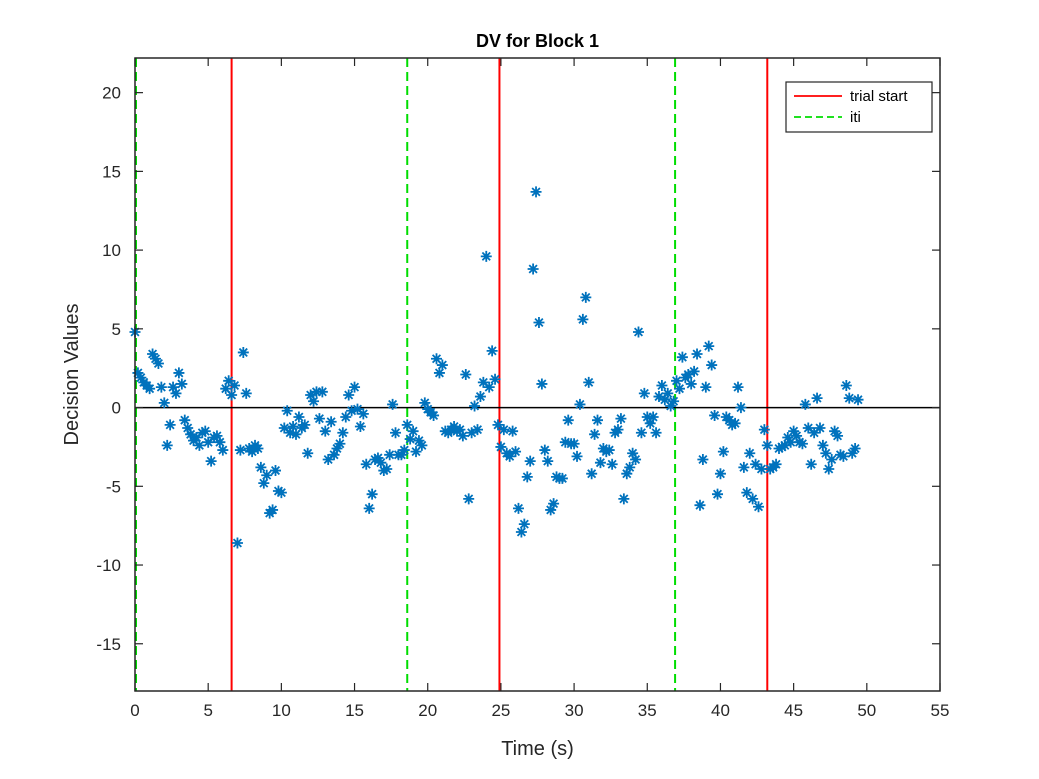 Image resolution: width=1039 pixels, height=779 pixels. I want to click on legend: trial start iti, so click(859, 107).